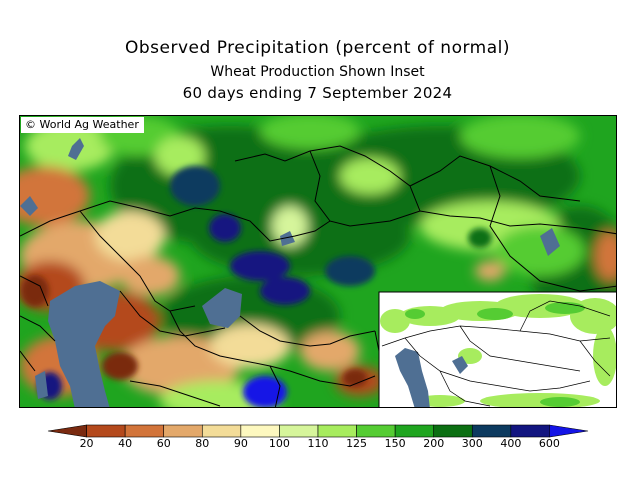  What do you see at coordinates (549, 443) in the screenshot?
I see `legend-label: 600` at bounding box center [549, 443].